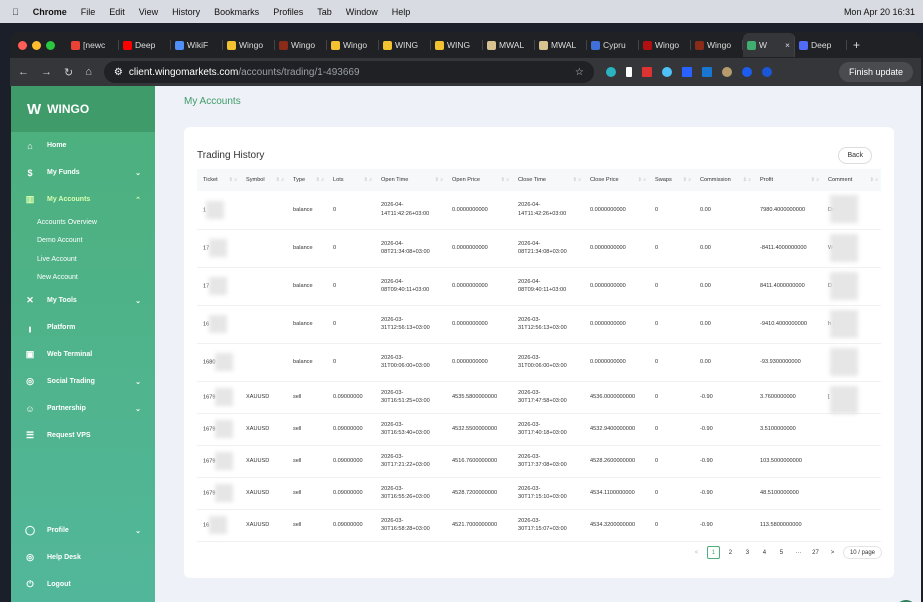 This screenshot has height=602, width=923. I want to click on sidebar-subitem-demo-account: Demo Account, so click(60, 241).